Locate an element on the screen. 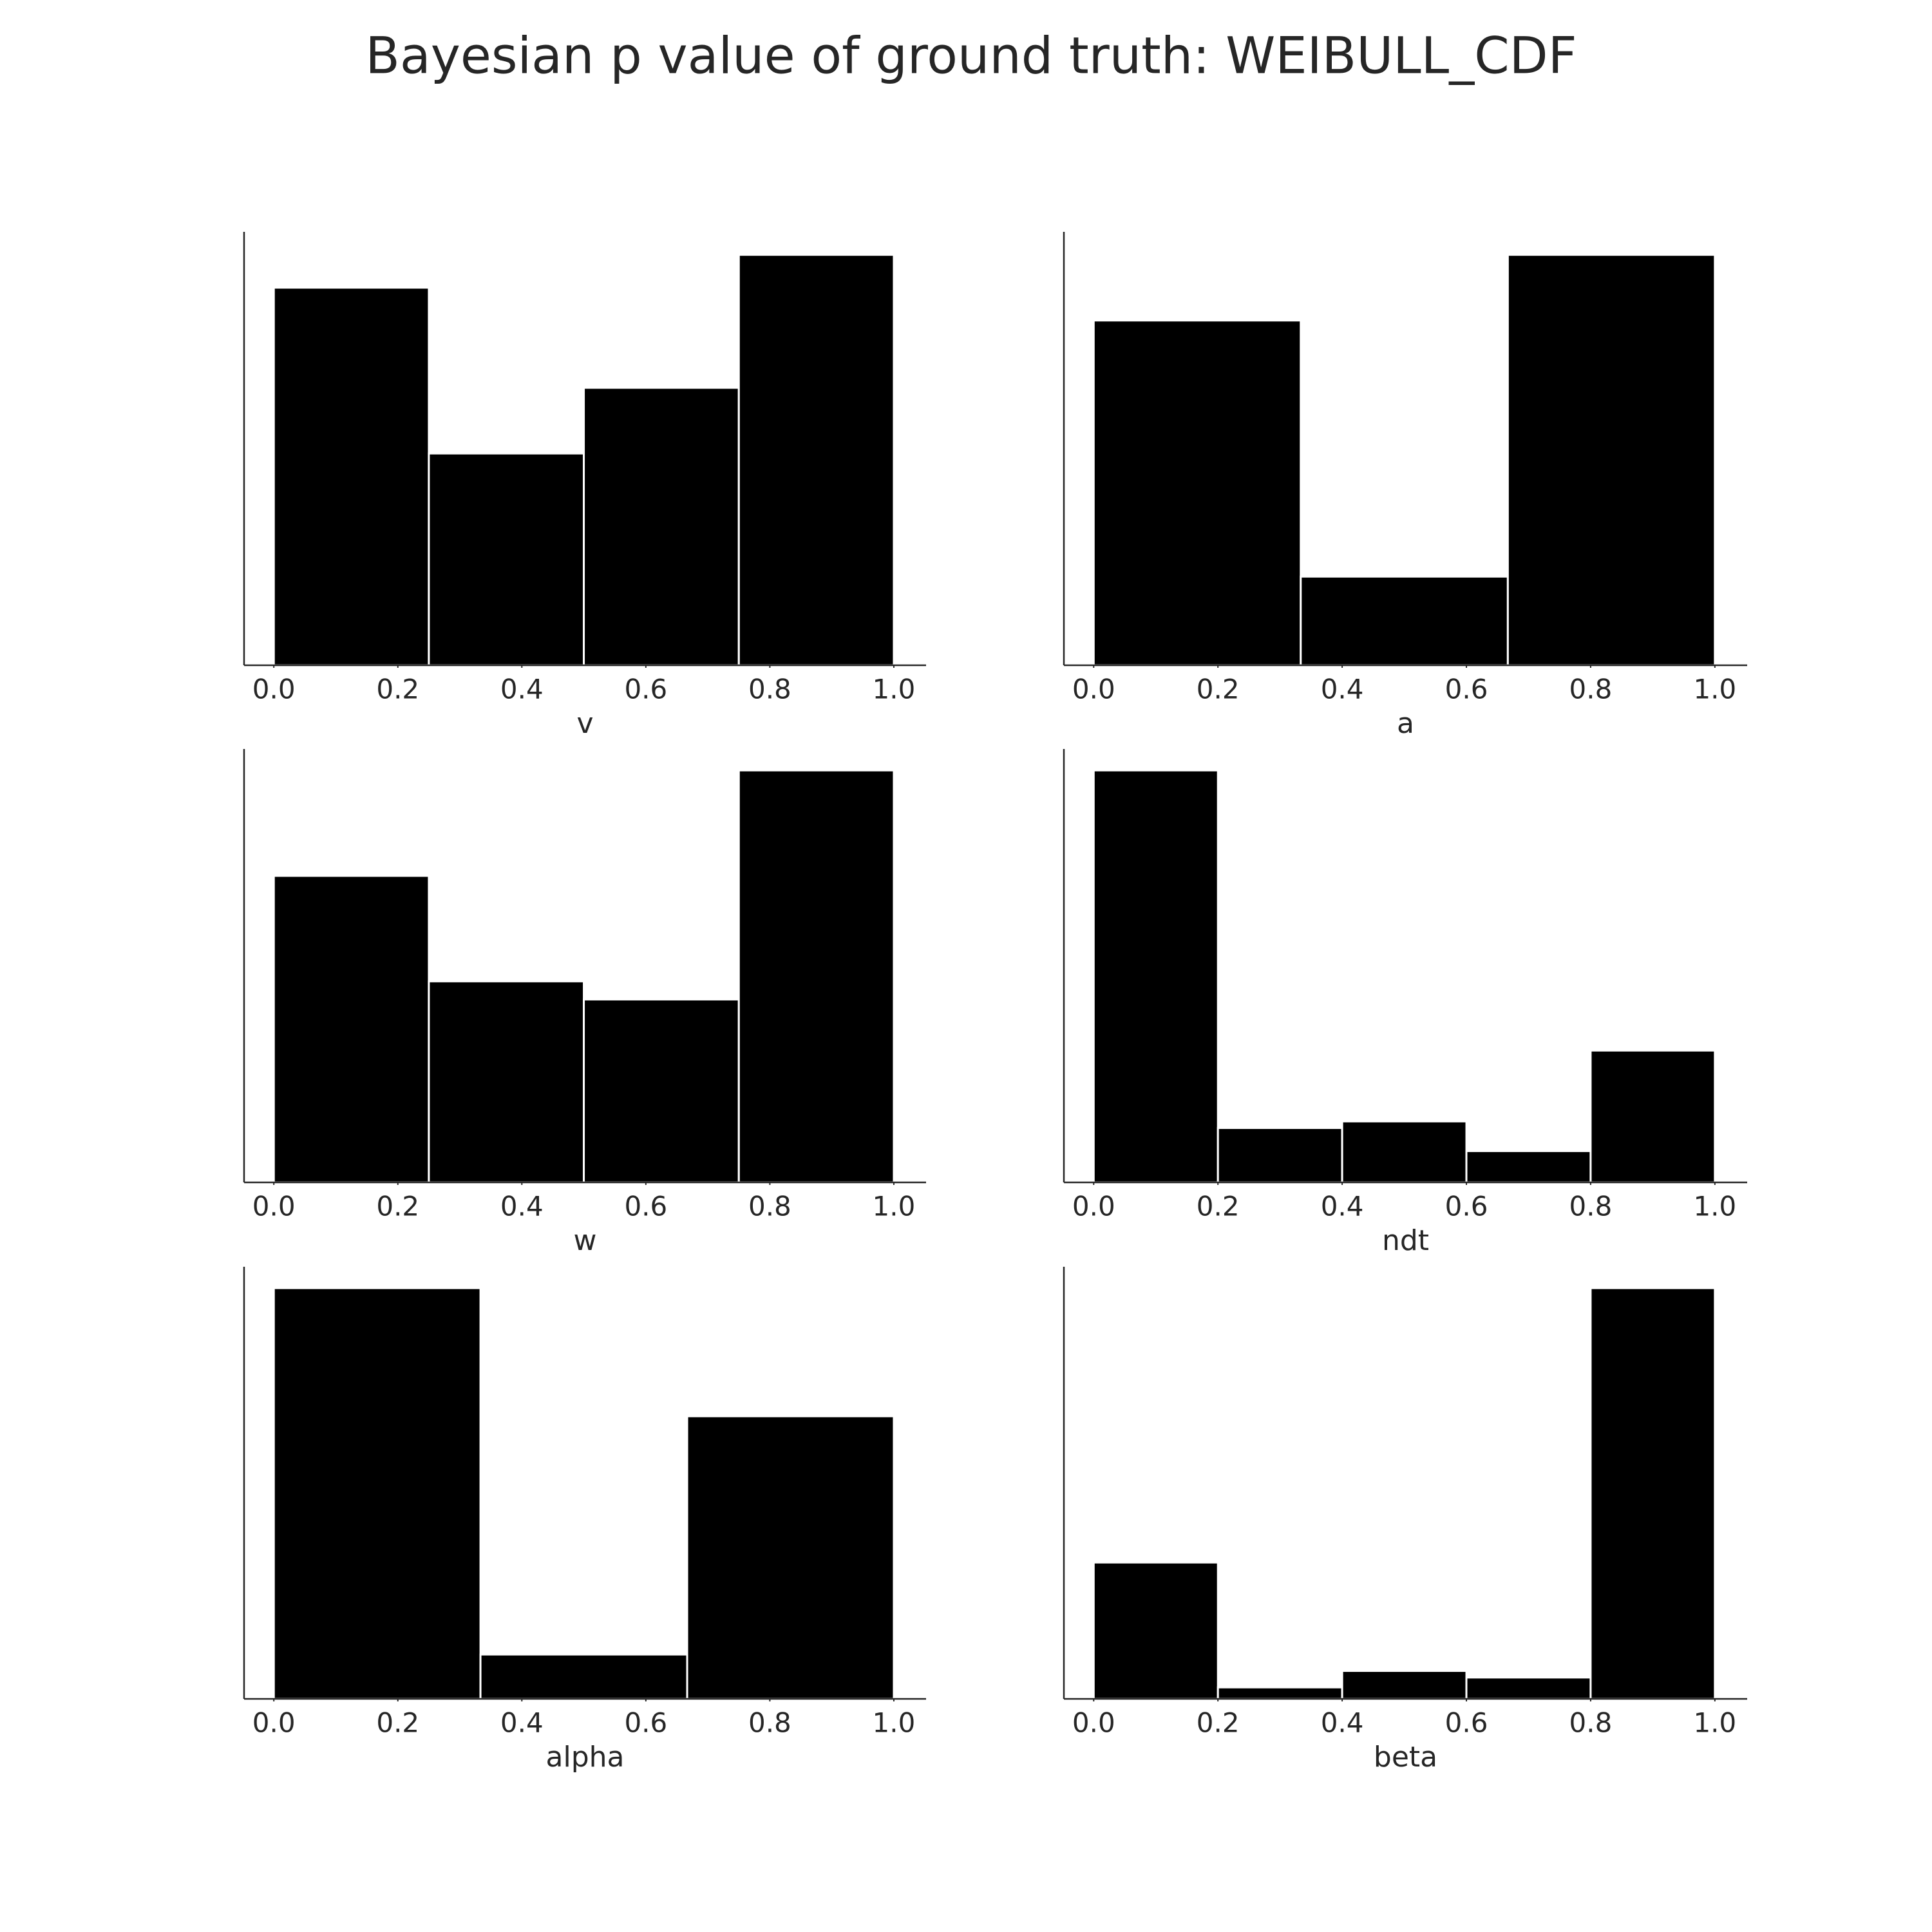 This screenshot has width=1932, height=1932. x-axis-label: v is located at coordinates (585, 723).